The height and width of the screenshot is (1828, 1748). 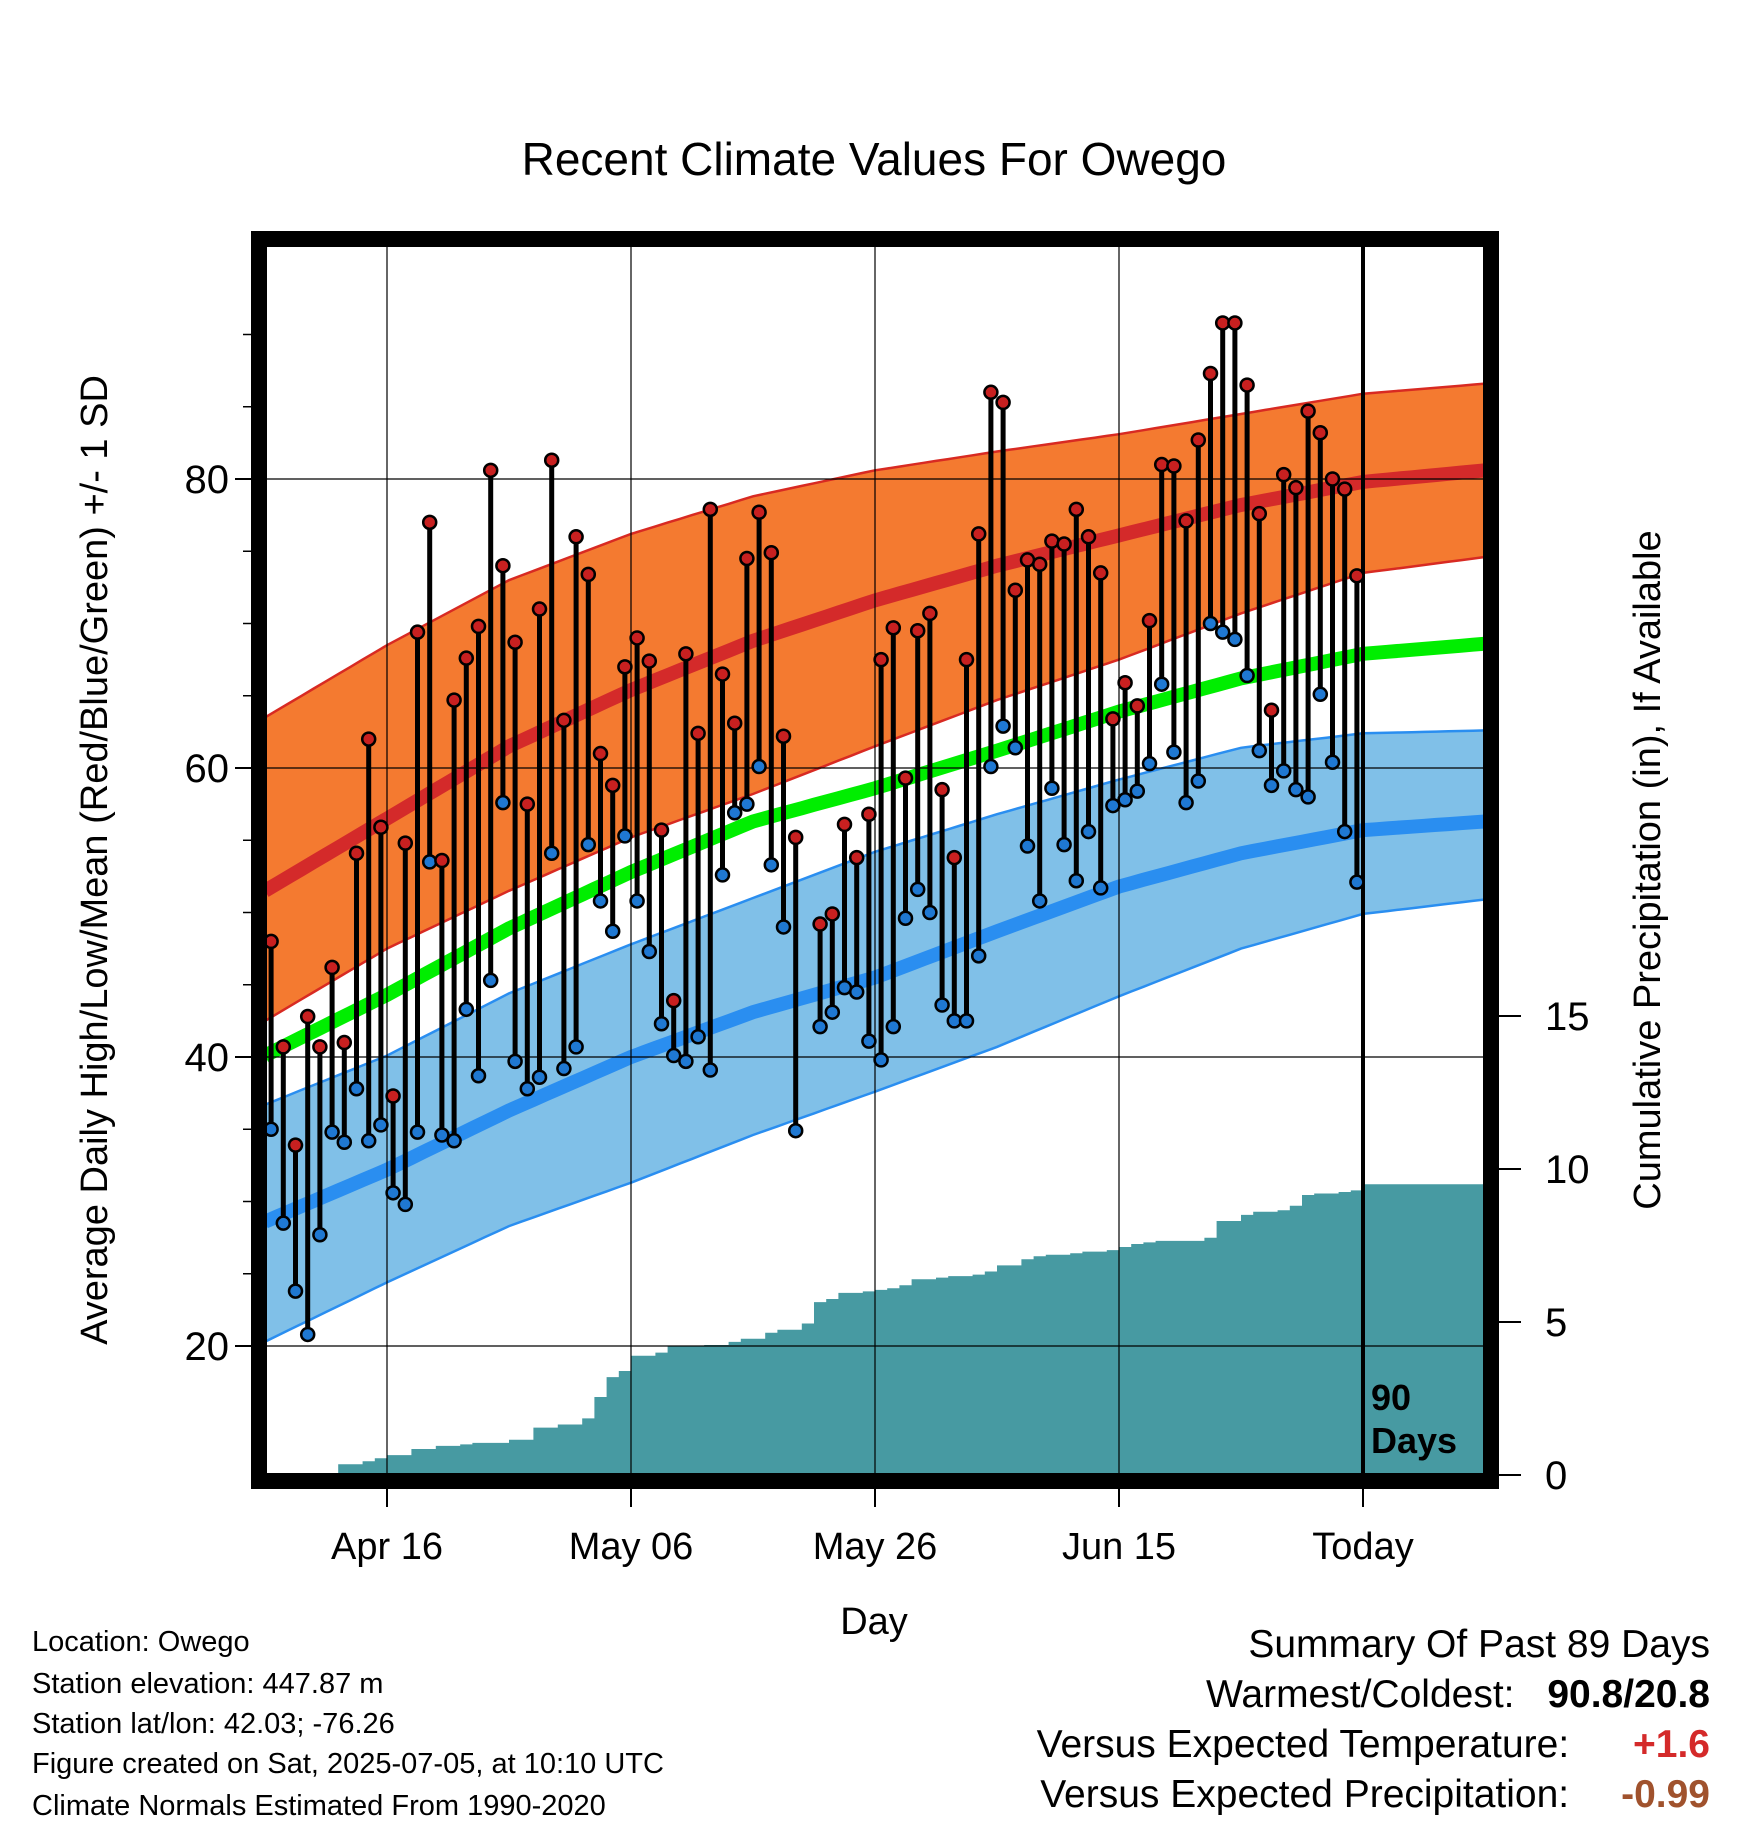 What do you see at coordinates (1305, 1794) in the screenshot?
I see `precipitation-label: Versus Expected Precipitation:` at bounding box center [1305, 1794].